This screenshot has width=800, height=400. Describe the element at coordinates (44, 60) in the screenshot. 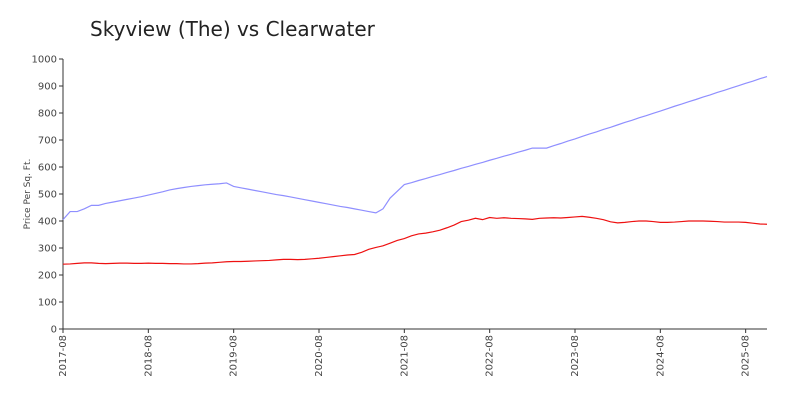

I see `y-tick-label: 1000` at that location.